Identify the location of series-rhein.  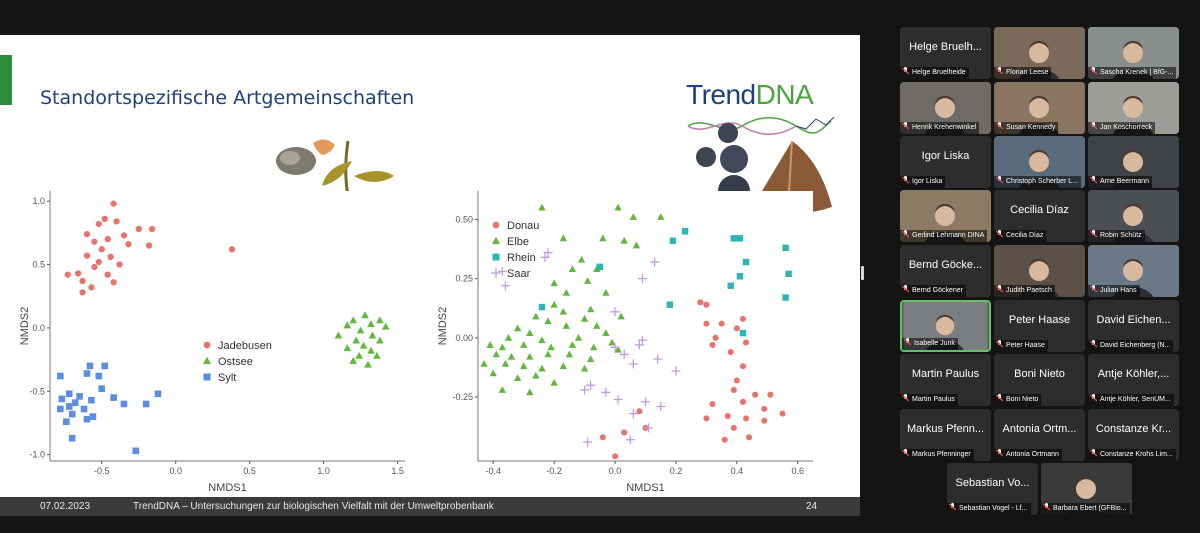
(665, 282).